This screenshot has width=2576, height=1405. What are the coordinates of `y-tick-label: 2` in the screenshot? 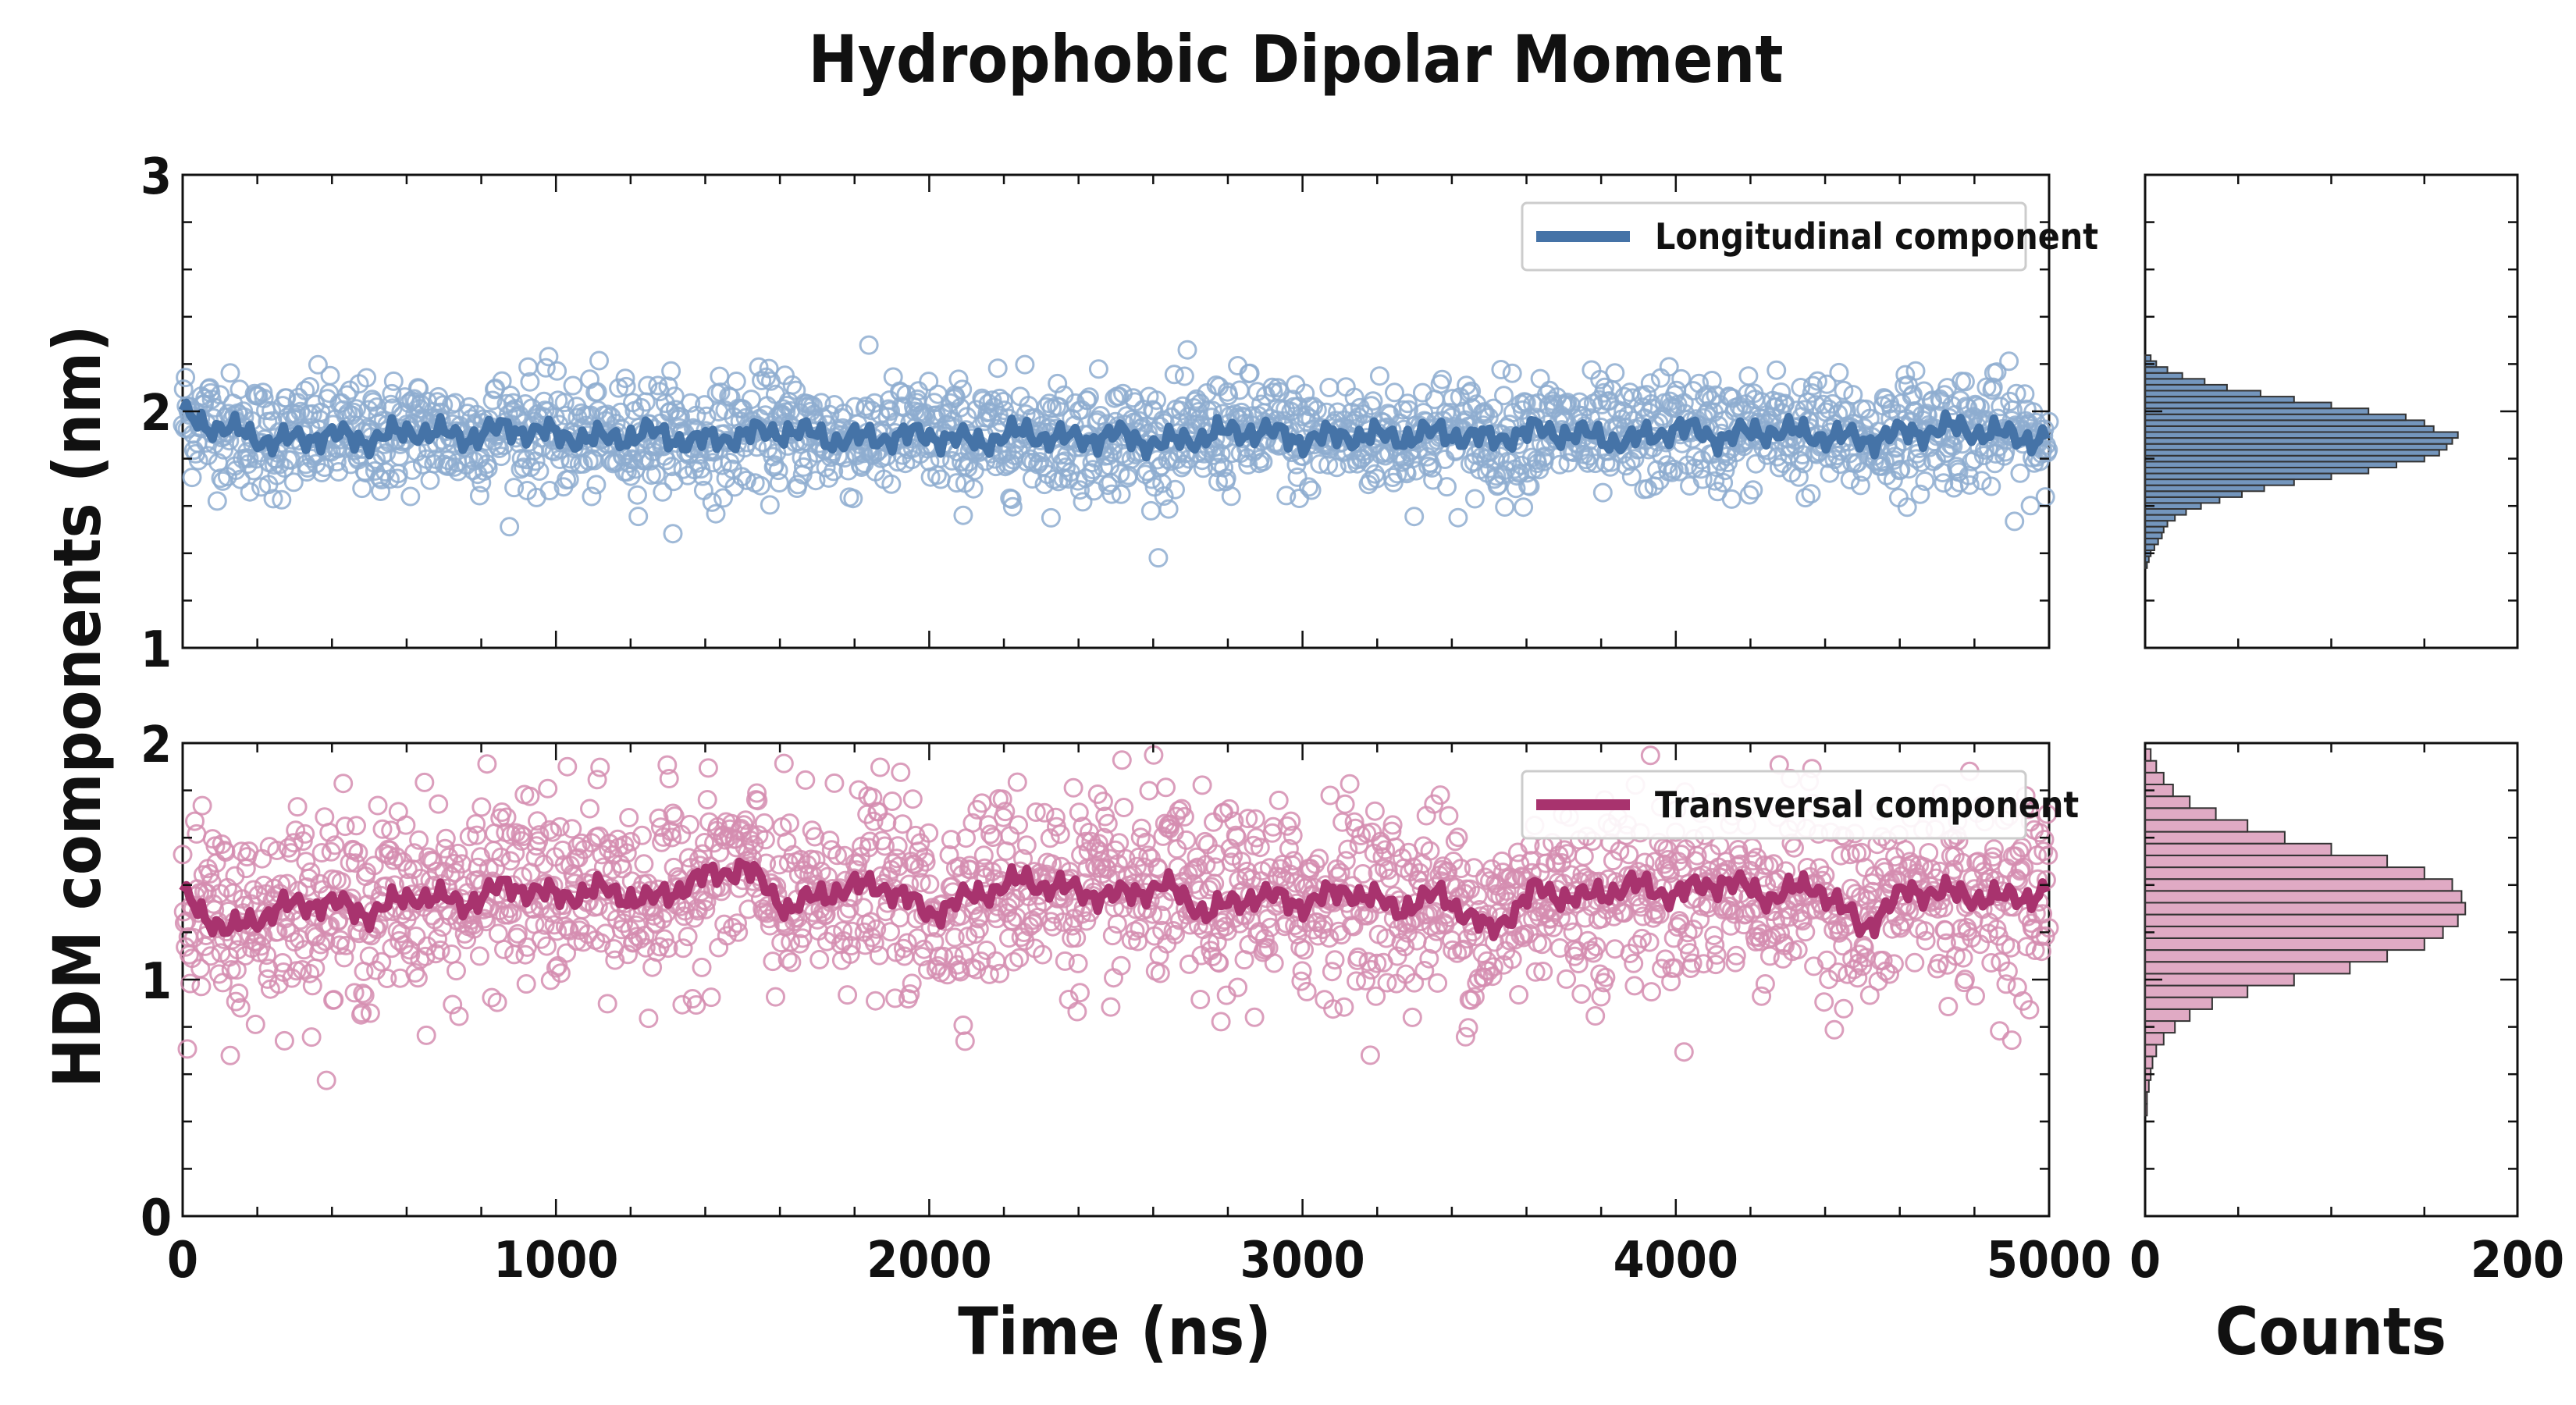 It's located at (156, 746).